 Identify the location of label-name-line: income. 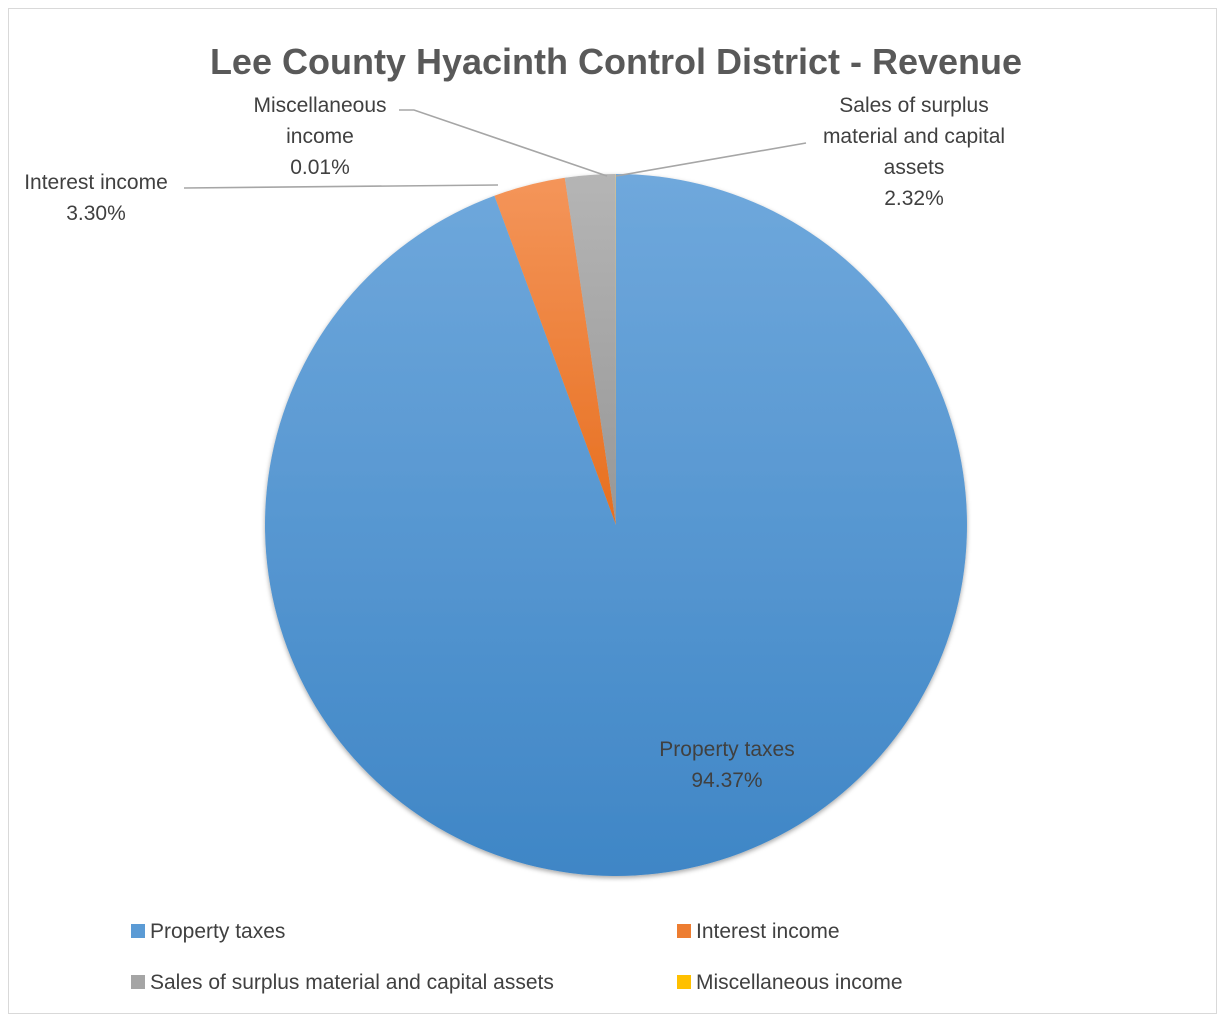
(320, 136).